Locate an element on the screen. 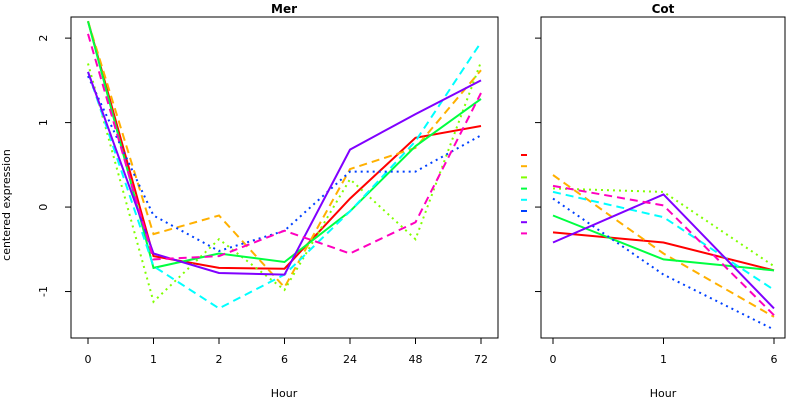 This screenshot has height=400, width=800. panel-title: Mer is located at coordinates (284, 9).